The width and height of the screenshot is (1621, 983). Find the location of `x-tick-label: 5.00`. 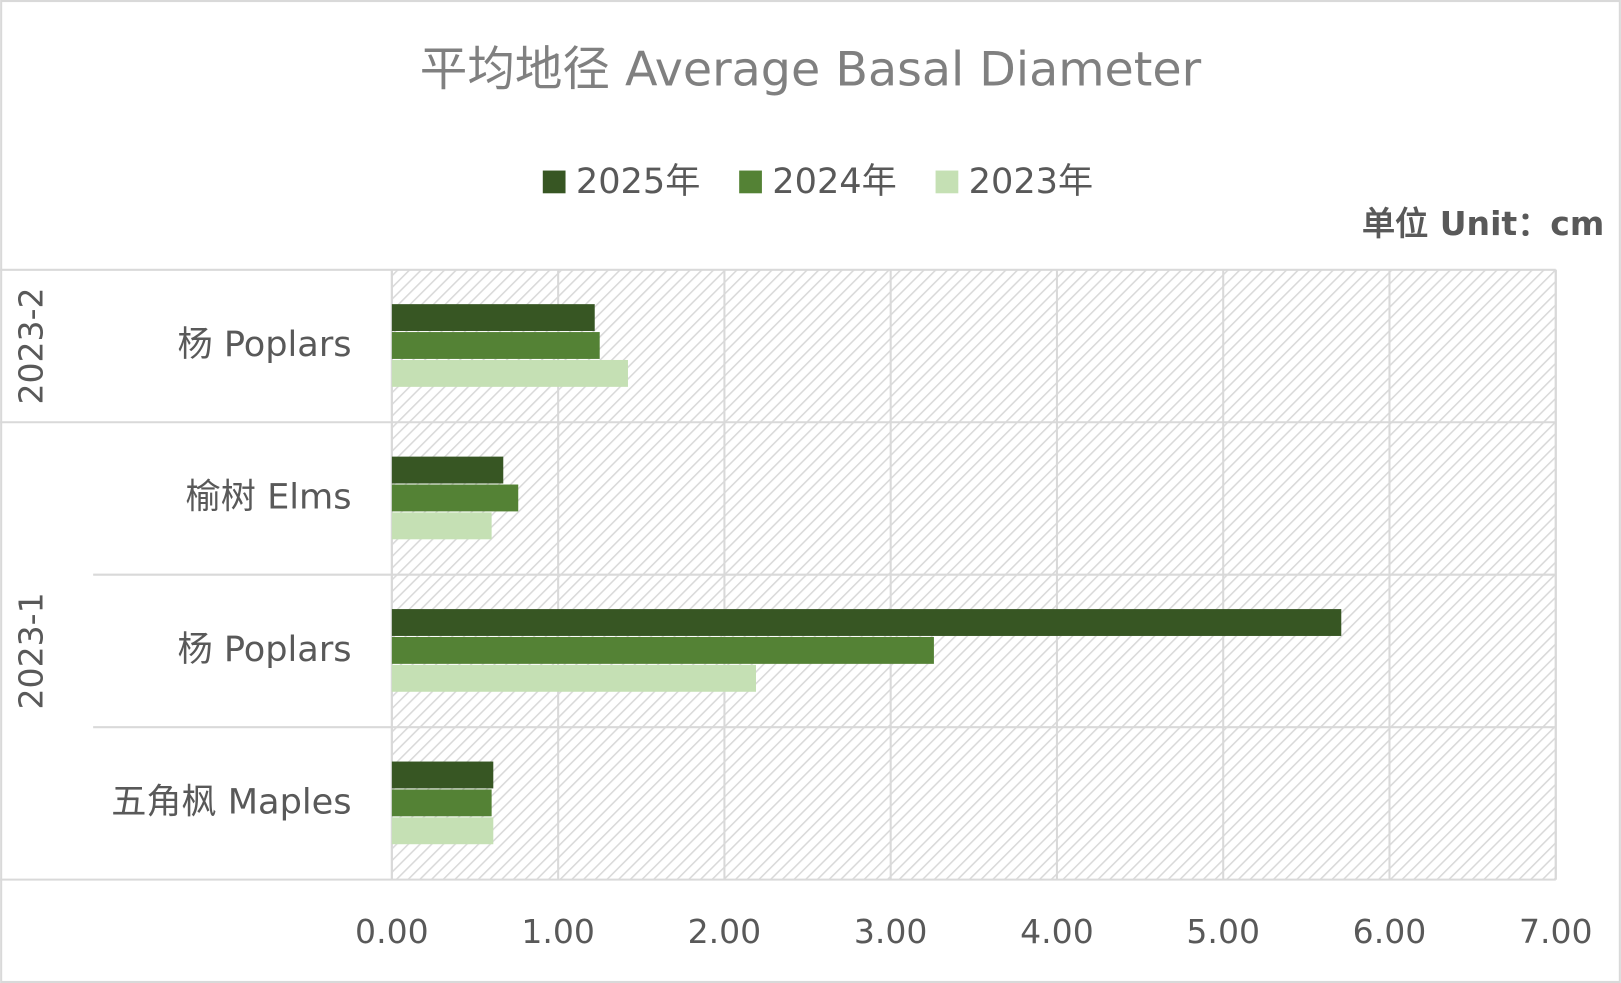

x-tick-label: 5.00 is located at coordinates (1223, 931).